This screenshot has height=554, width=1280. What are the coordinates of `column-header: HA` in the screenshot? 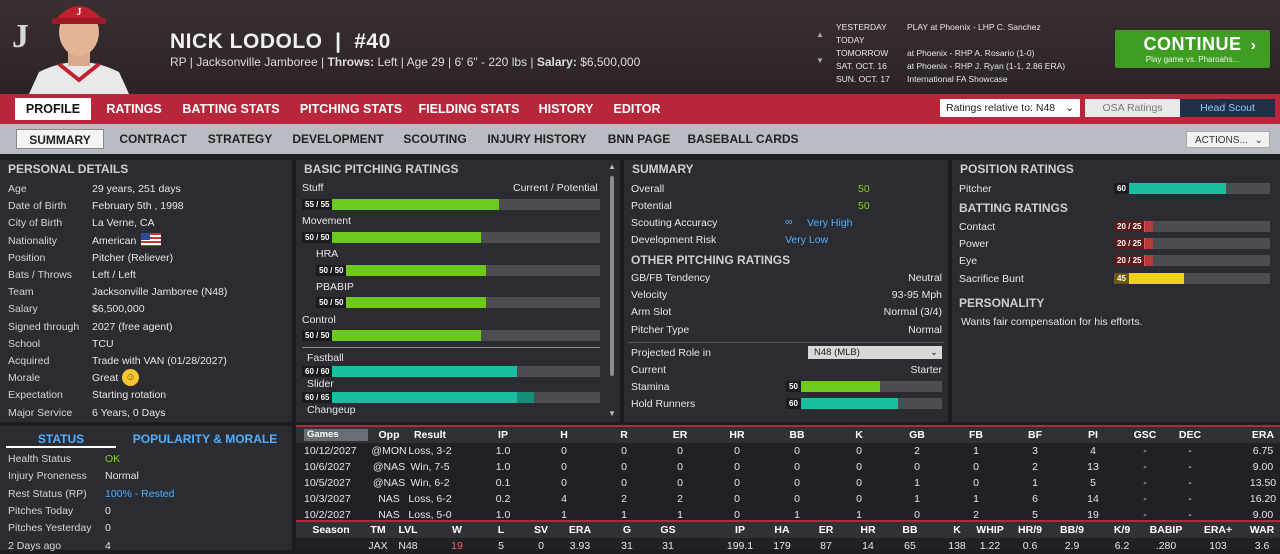 It's located at (782, 530).